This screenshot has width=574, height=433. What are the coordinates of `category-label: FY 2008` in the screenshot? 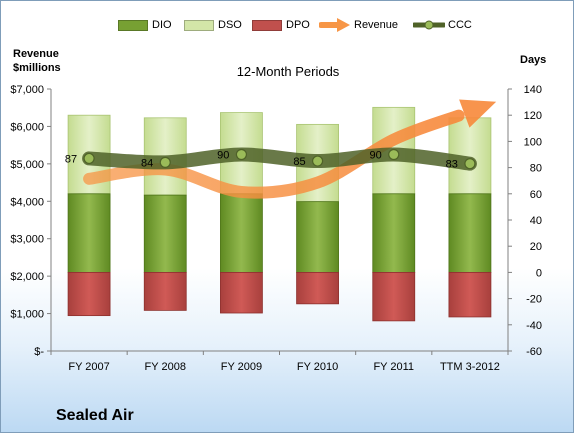 It's located at (165, 367).